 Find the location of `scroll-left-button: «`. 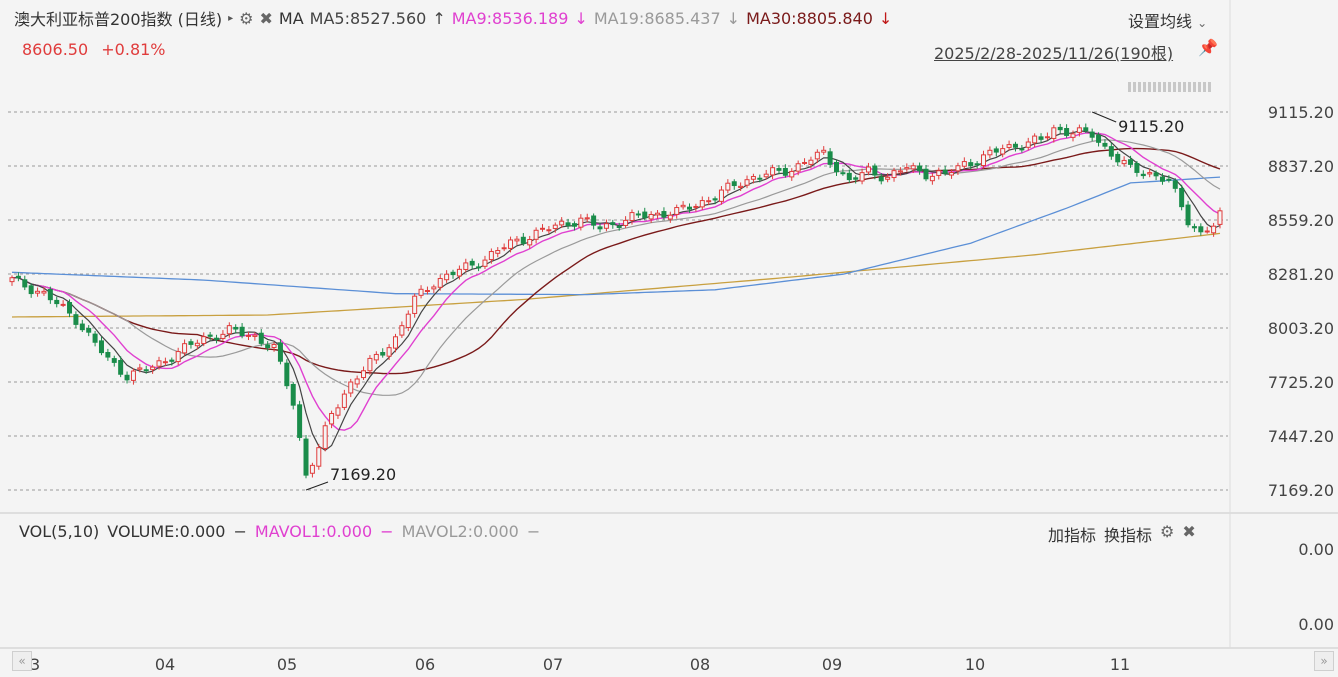

scroll-left-button: « is located at coordinates (22, 661).